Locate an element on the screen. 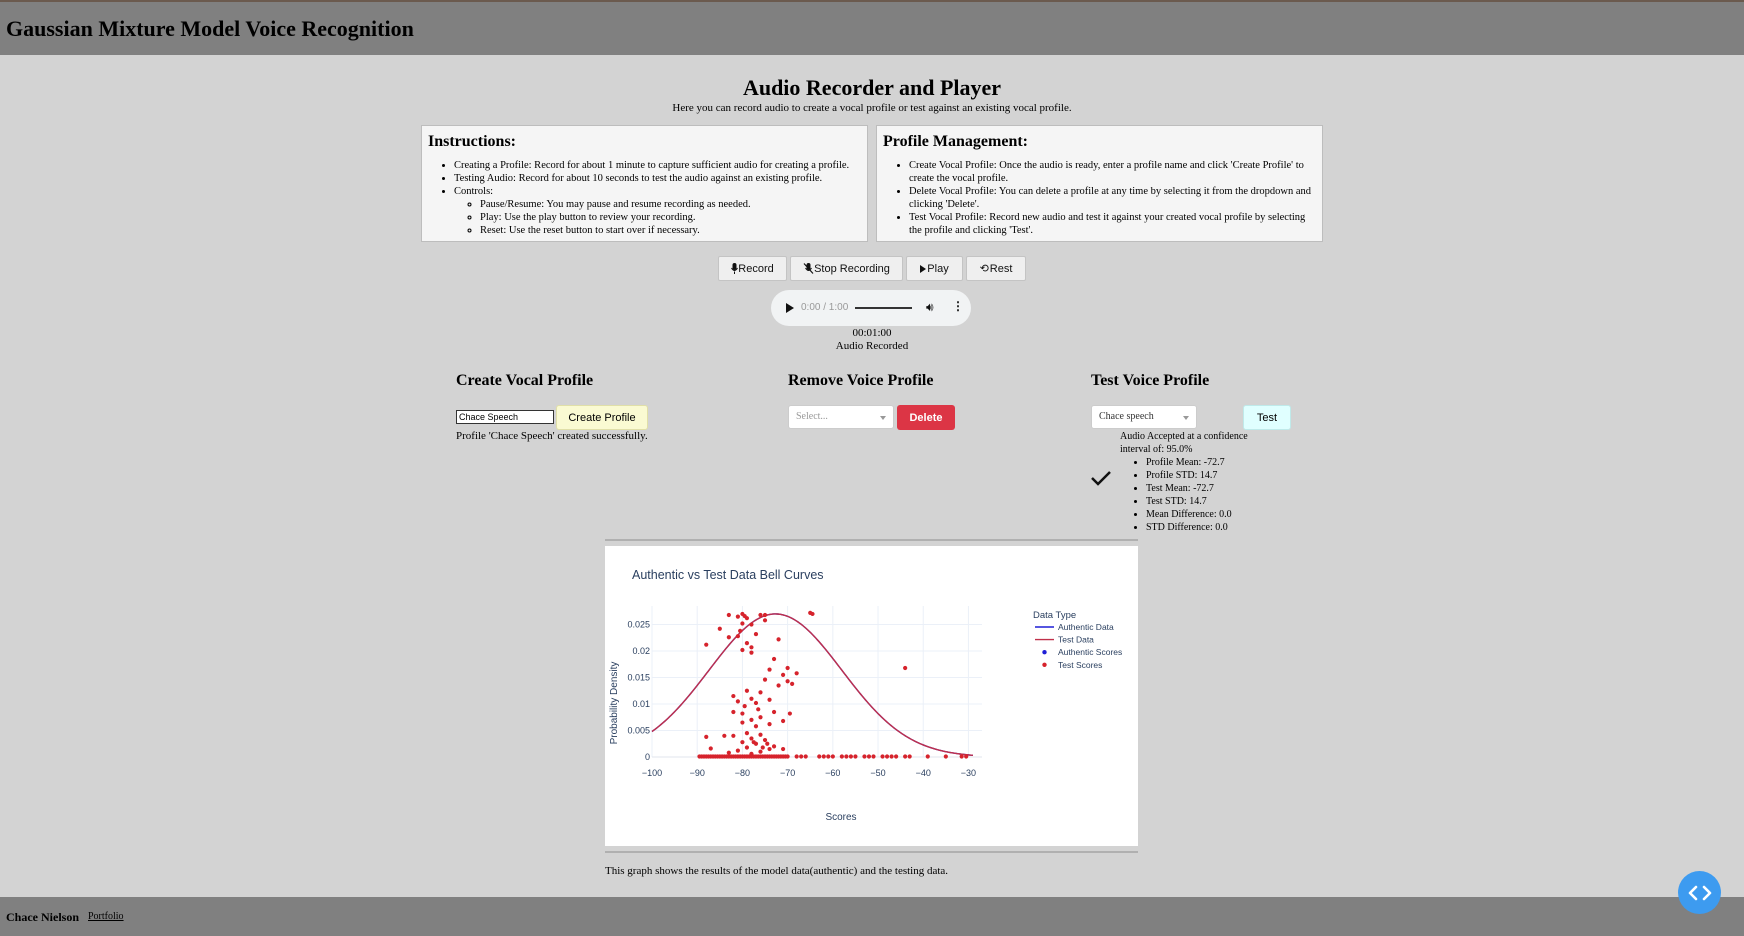  play-label: Play is located at coordinates (938, 268).